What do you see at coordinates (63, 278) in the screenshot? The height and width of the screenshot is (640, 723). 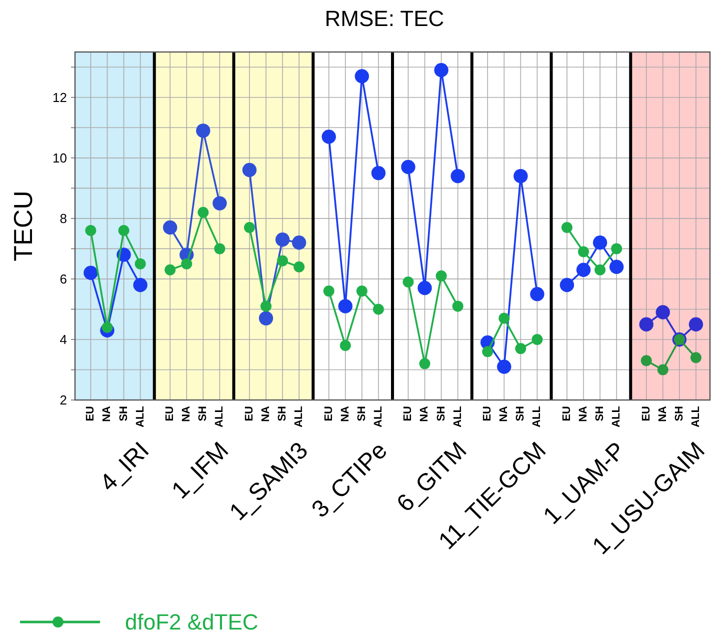 I see `y-tick-label: 6` at bounding box center [63, 278].